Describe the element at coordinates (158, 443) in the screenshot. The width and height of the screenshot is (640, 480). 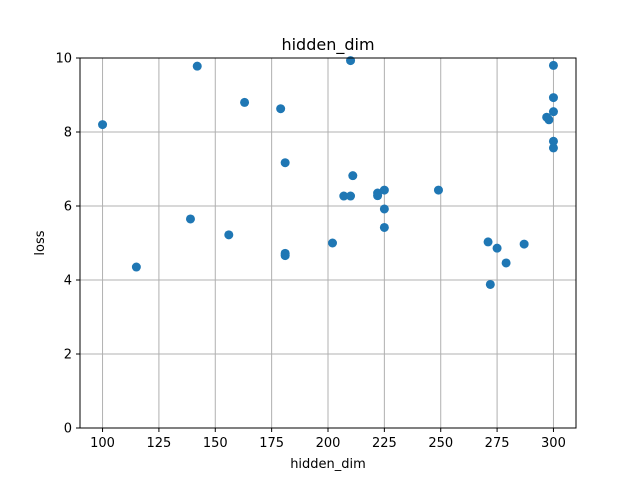
I see `x-tick-label: 125` at that location.